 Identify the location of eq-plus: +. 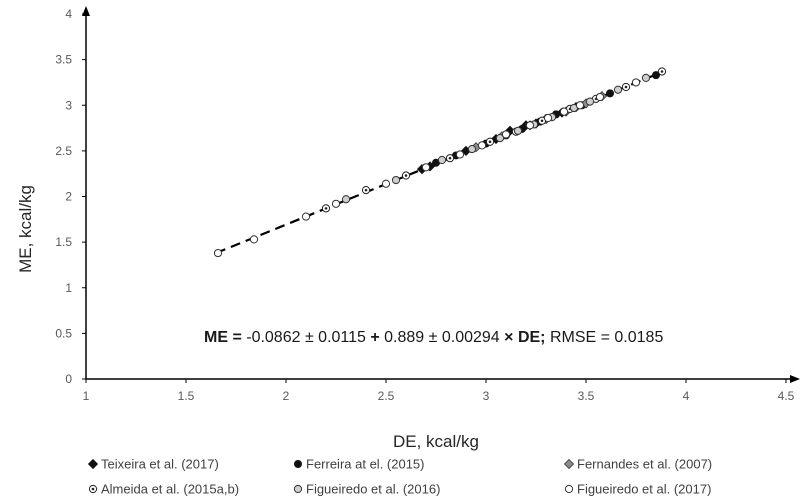
(375, 337).